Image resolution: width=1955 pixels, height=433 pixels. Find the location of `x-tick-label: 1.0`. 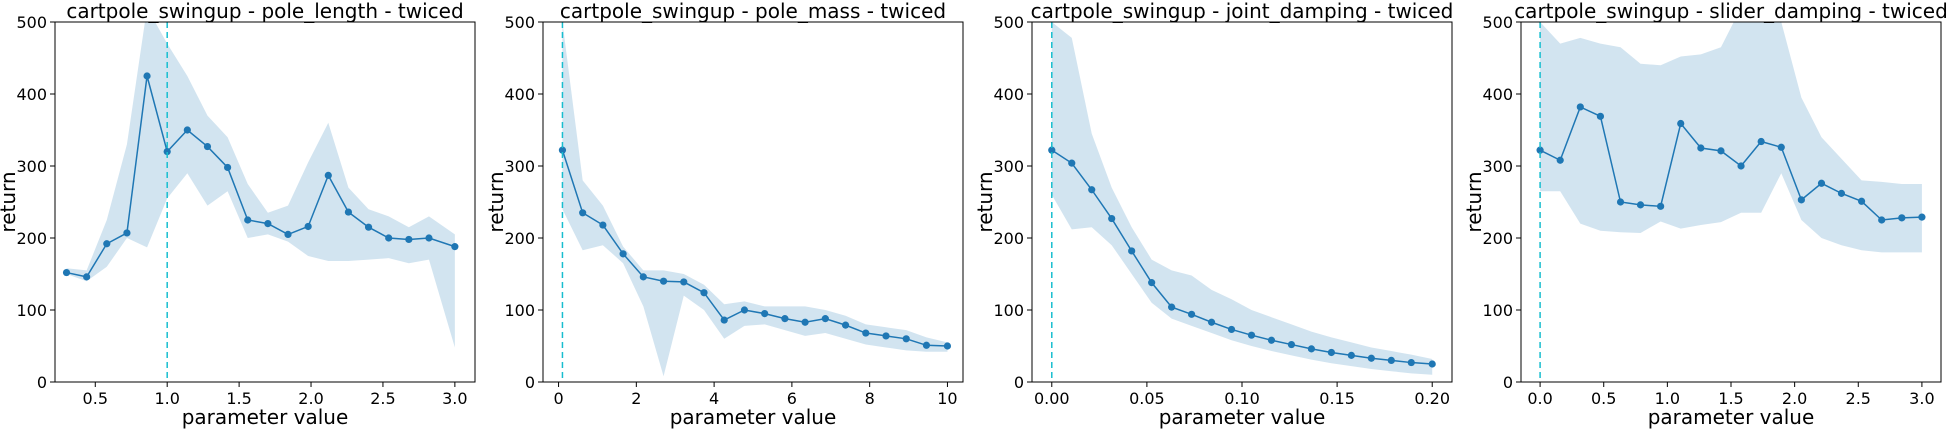

x-tick-label: 1.0 is located at coordinates (1667, 398).